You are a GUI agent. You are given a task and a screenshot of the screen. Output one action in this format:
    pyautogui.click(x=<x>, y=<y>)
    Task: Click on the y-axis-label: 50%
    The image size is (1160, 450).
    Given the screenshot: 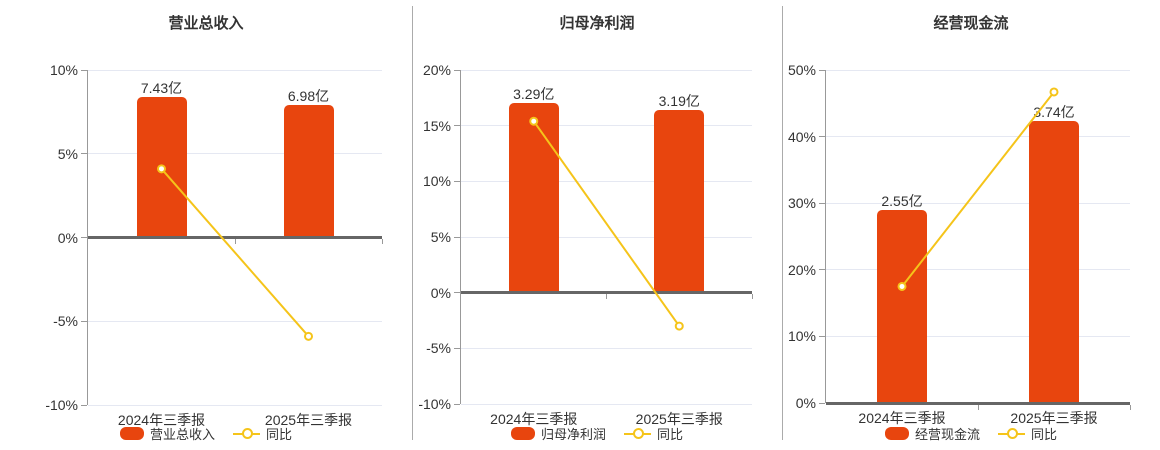 What is the action you would take?
    pyautogui.click(x=801, y=70)
    